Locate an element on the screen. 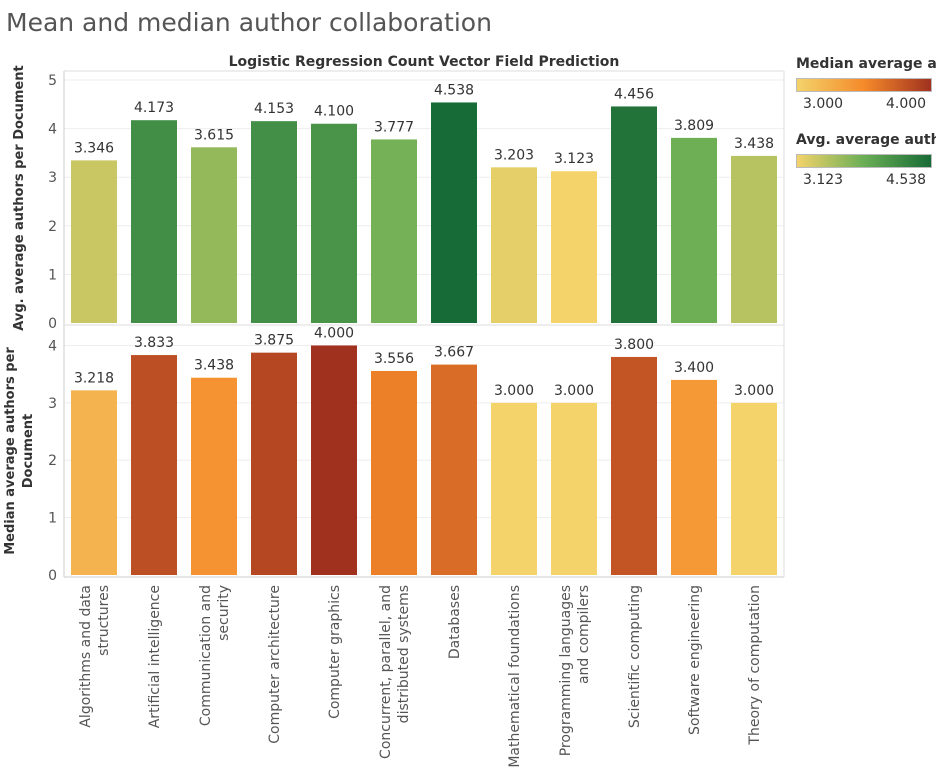 This screenshot has width=936, height=771. x-tick-label: Algorithms and data is located at coordinates (86, 656).